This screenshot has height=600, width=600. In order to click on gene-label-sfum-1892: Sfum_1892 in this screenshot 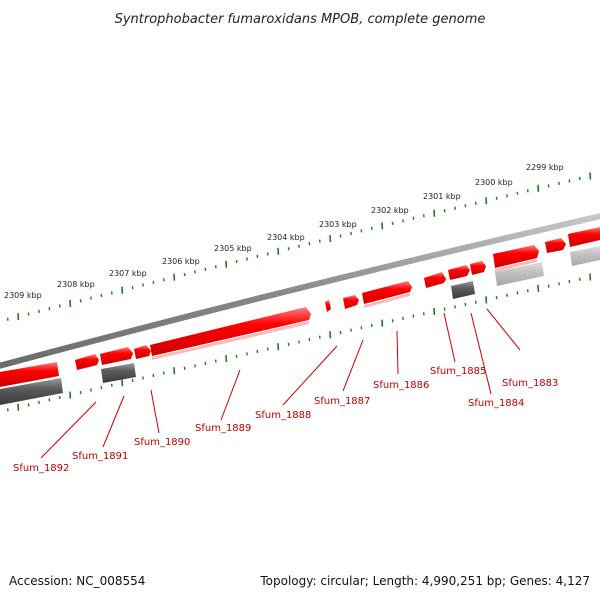, I will do `click(41, 468)`.